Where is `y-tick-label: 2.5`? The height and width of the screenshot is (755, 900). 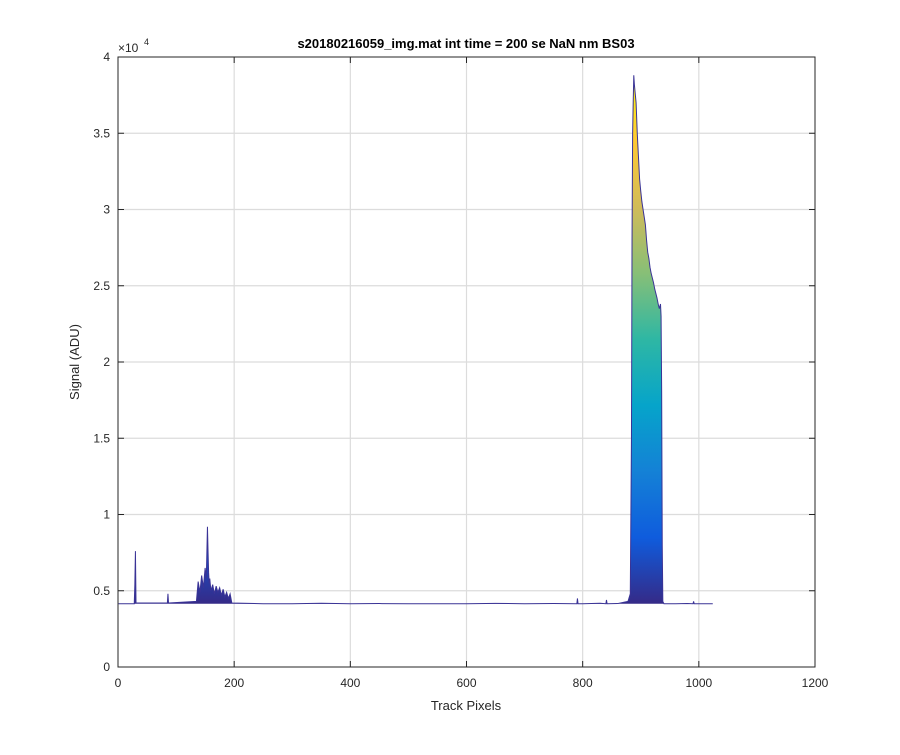
y-tick-label: 2.5 is located at coordinates (101, 286).